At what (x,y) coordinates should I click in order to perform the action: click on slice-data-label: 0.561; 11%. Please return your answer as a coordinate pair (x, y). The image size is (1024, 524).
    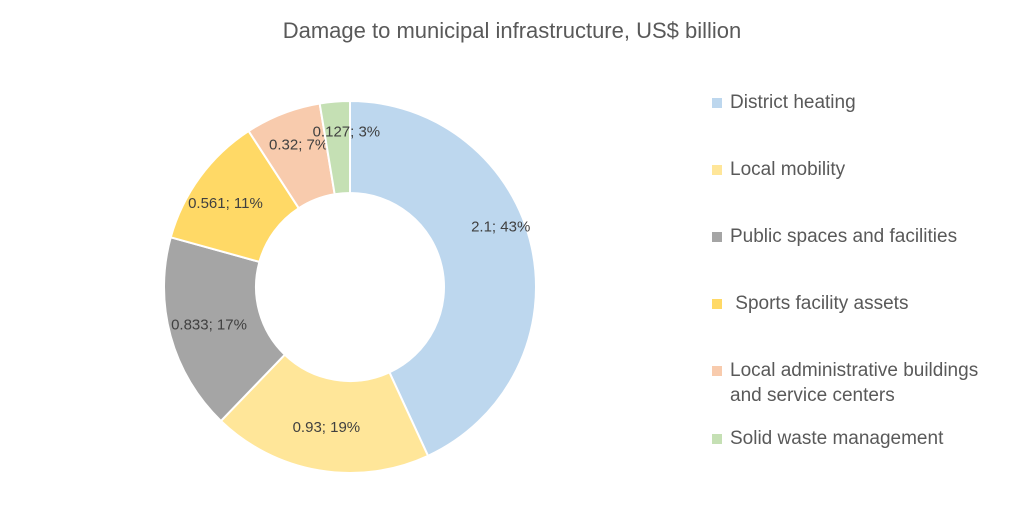
    Looking at the image, I should click on (225, 203).